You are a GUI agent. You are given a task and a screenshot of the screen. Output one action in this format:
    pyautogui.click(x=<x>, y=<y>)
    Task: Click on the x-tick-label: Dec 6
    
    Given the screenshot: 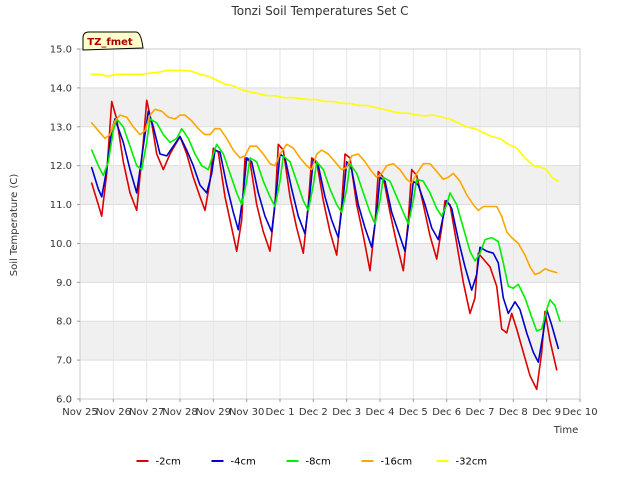 What is the action you would take?
    pyautogui.click(x=446, y=412)
    